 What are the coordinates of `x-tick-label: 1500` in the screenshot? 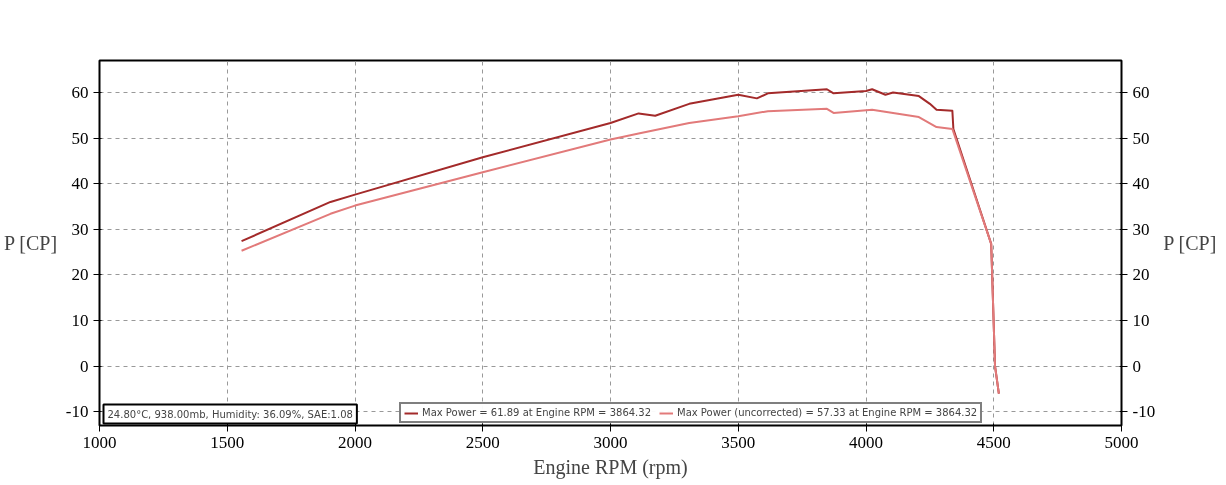 It's located at (227, 442).